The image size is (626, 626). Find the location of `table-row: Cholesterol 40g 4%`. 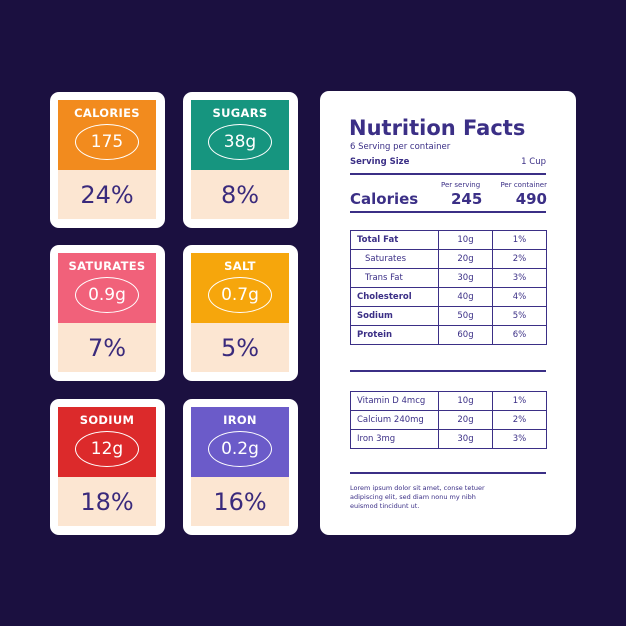

table-row: Cholesterol 40g 4% is located at coordinates (448, 297).